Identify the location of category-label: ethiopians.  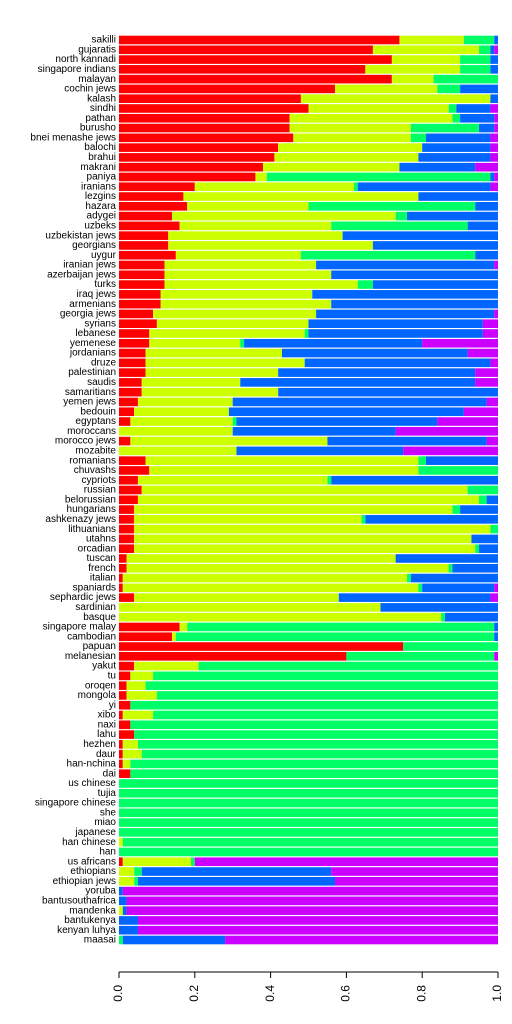
(93, 871).